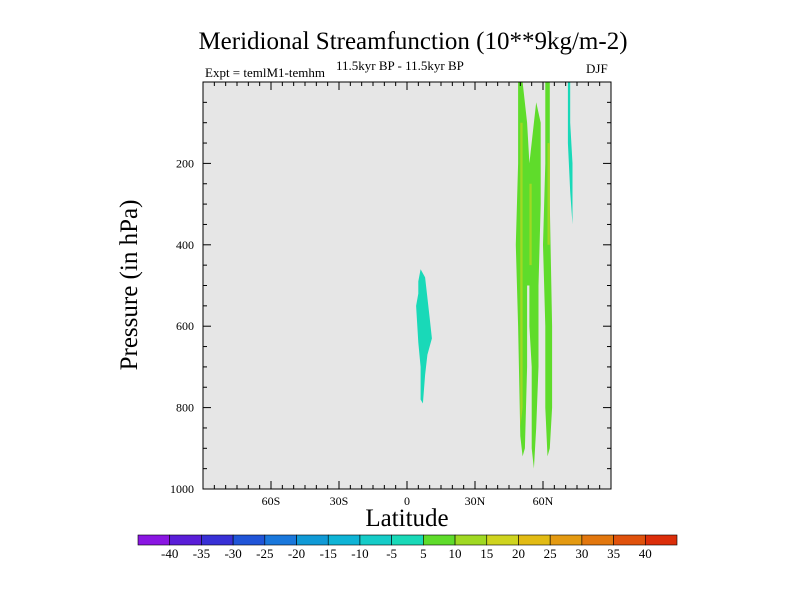 Image resolution: width=800 pixels, height=600 pixels. I want to click on colorbar-label: -15, so click(328, 553).